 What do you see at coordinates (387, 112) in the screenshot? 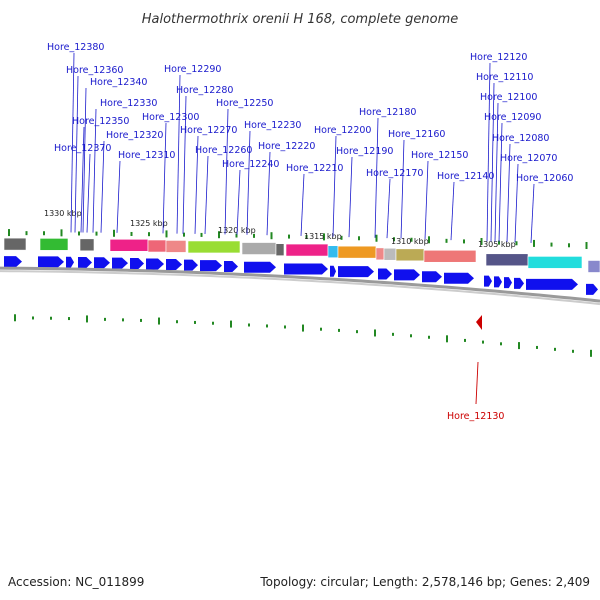
I see `gene-label: Hore_12180` at bounding box center [387, 112].